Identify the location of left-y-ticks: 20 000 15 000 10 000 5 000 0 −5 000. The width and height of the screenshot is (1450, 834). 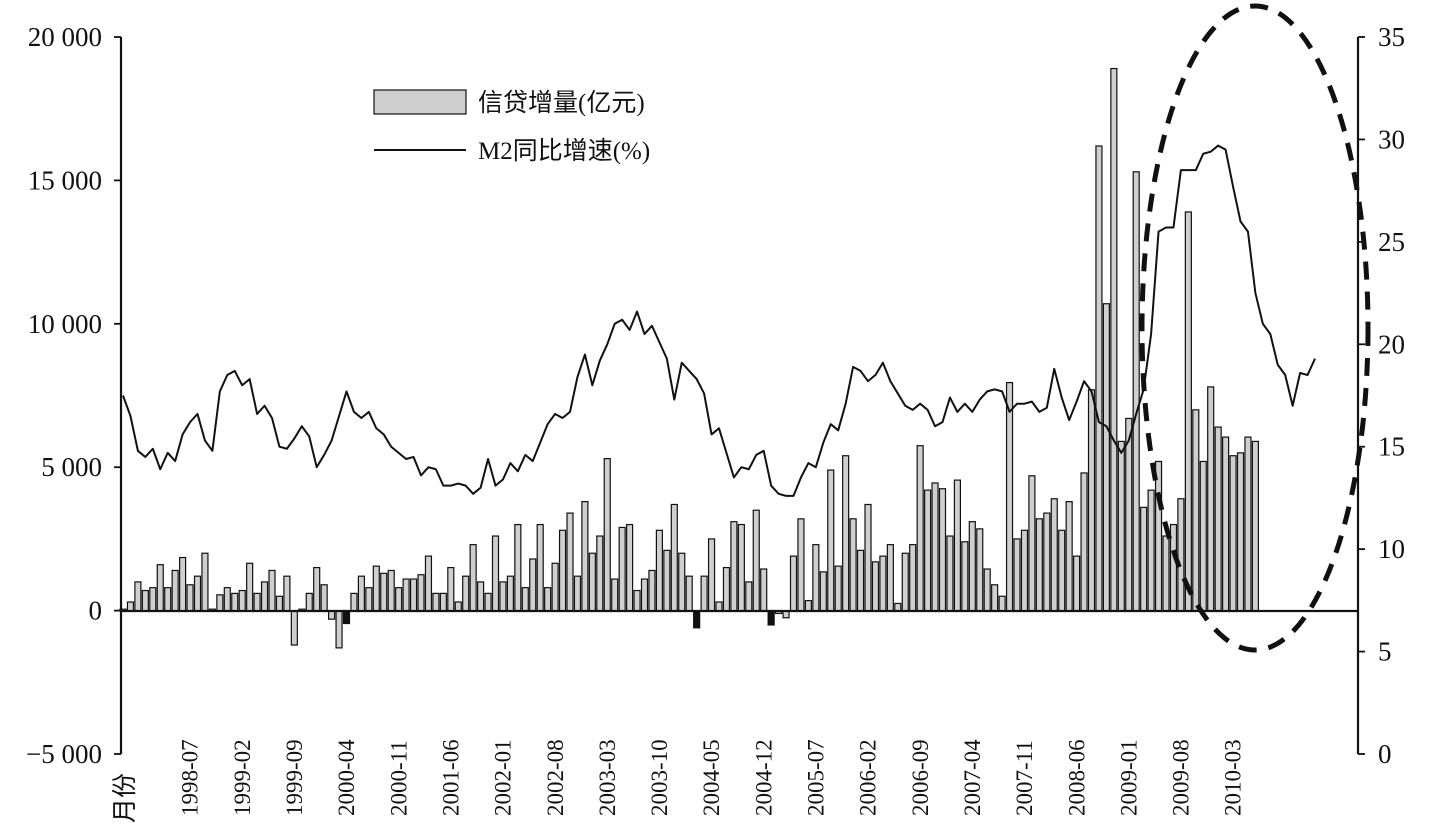
(73, 395).